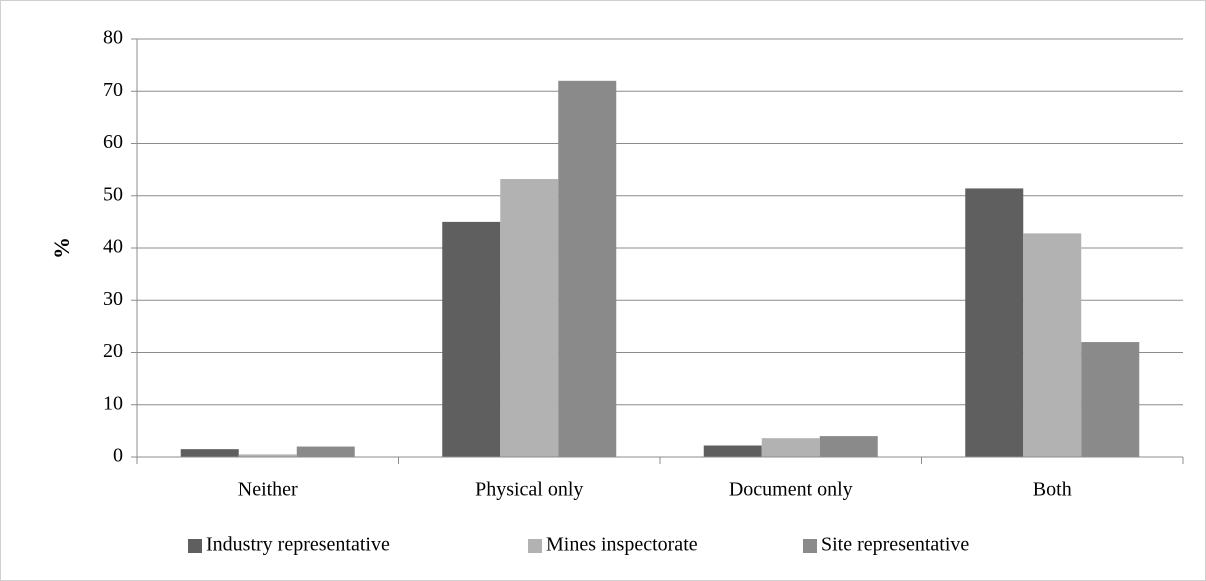 This screenshot has height=581, width=1206. Describe the element at coordinates (113, 142) in the screenshot. I see `y-tick-label: 60` at that location.